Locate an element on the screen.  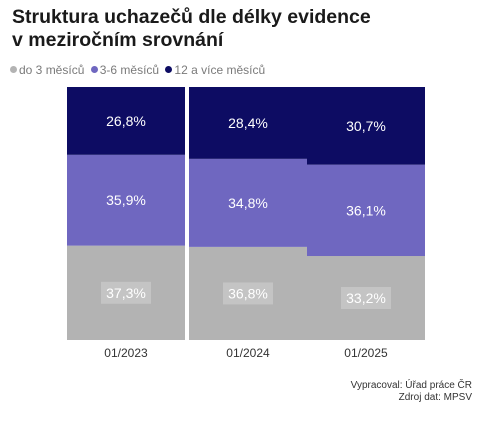
data-label-short-term-2: 36,8% is located at coordinates (248, 293).